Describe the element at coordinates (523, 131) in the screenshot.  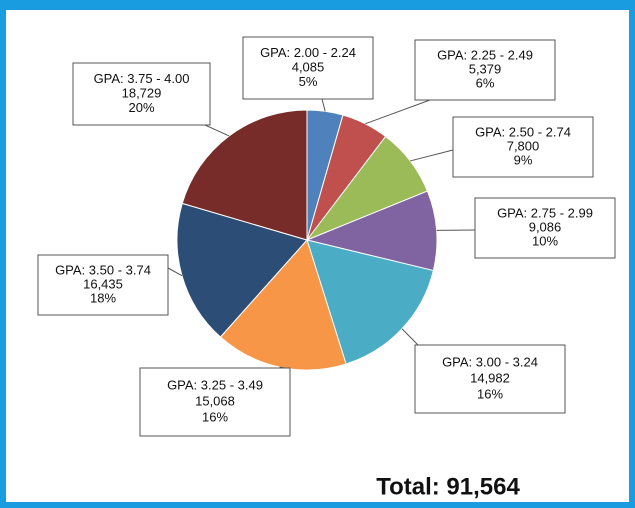
I see `slice-label: GPA: 2.50 - 2.74` at that location.